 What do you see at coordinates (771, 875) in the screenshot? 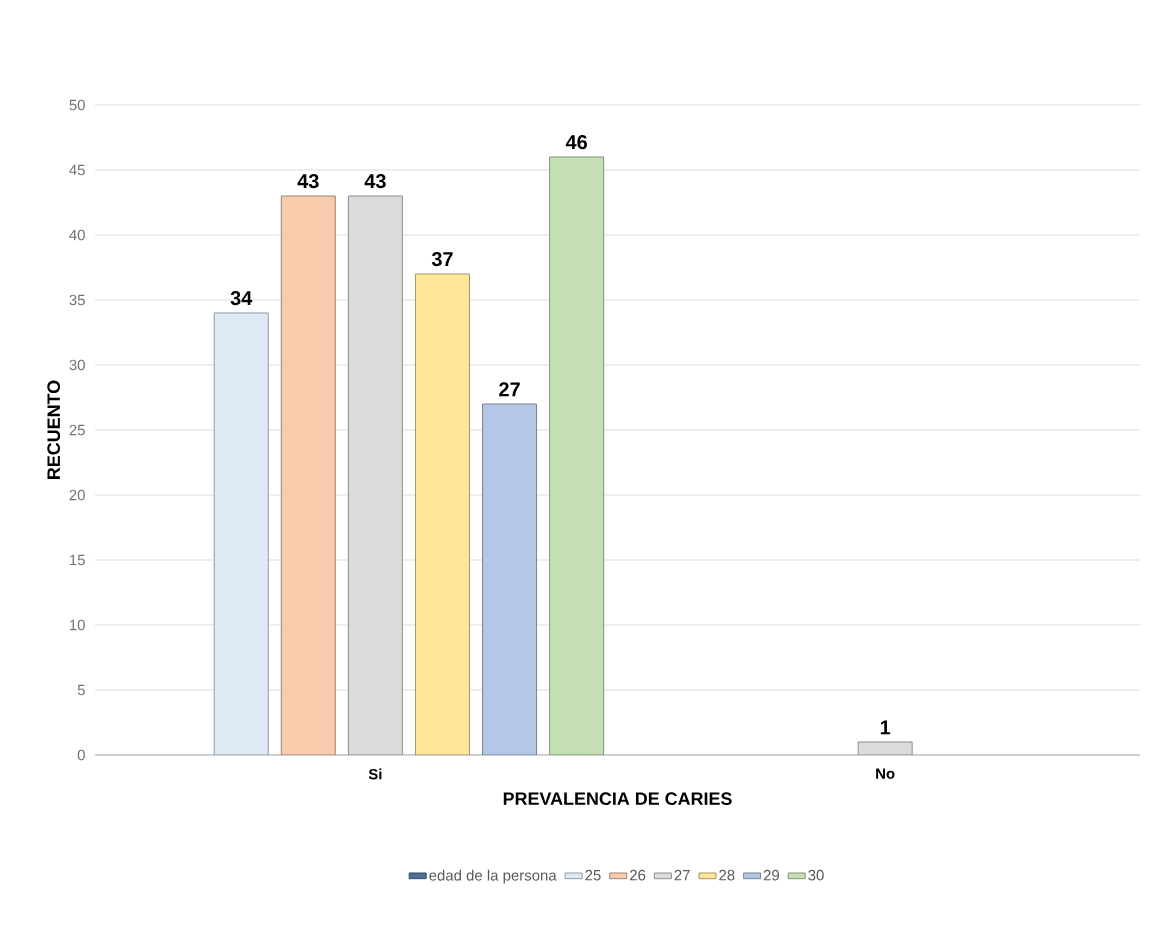
I see `legend-label: 29` at bounding box center [771, 875].